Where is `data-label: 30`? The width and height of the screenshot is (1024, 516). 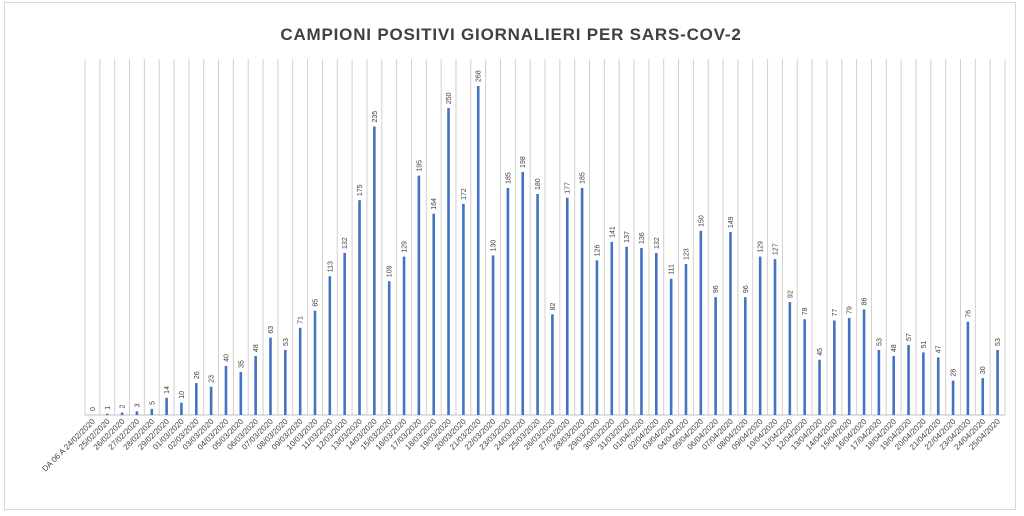
data-label: 30 is located at coordinates (983, 370).